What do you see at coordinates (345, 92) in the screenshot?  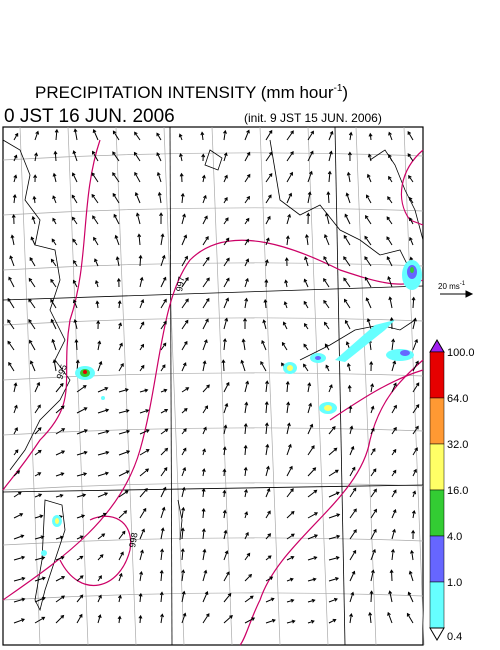 I see `title-end: )` at bounding box center [345, 92].